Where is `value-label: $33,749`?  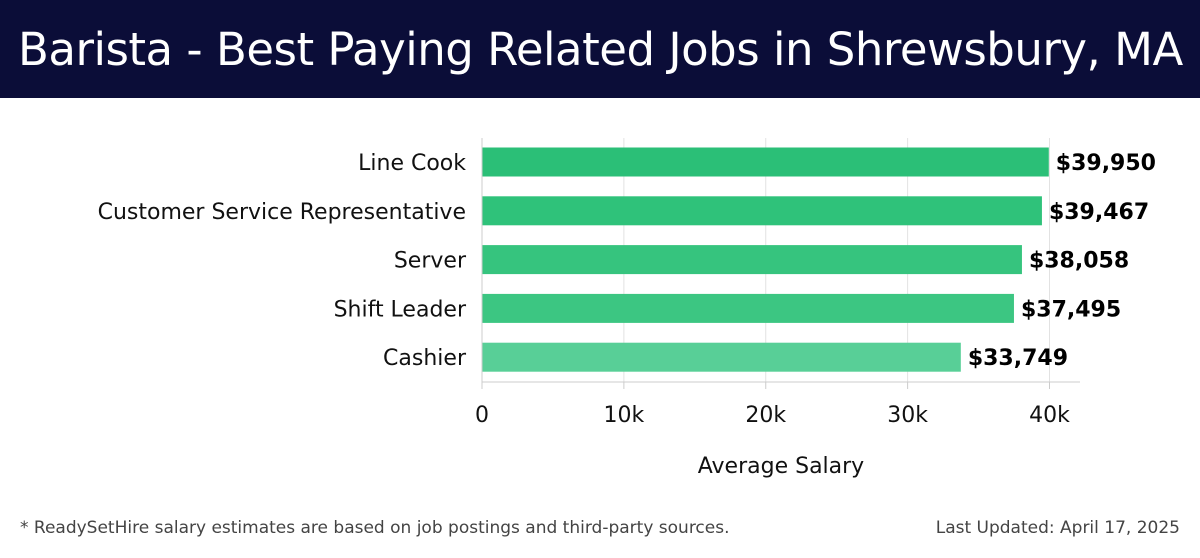
value-label: $33,749 is located at coordinates (1018, 358).